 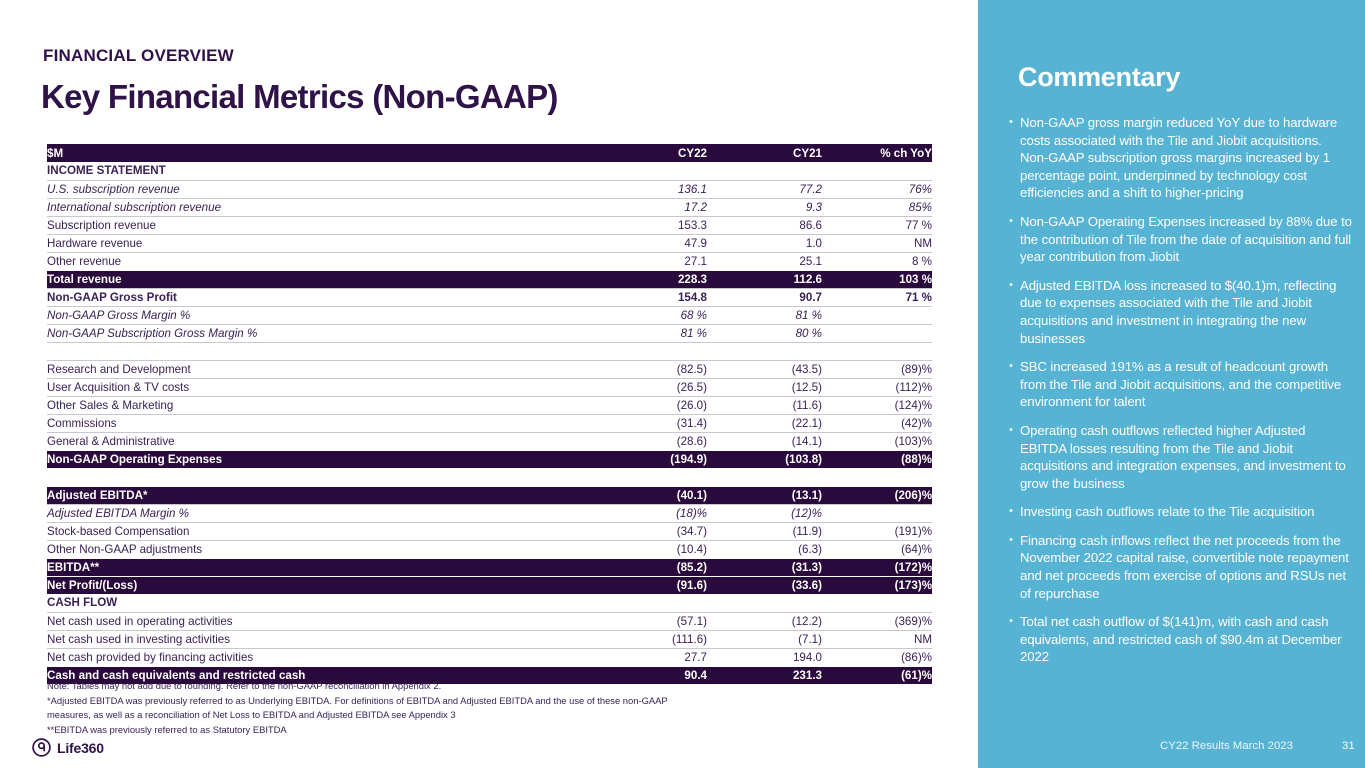 What do you see at coordinates (877, 494) in the screenshot?
I see `row-value-yoy: (206)%` at bounding box center [877, 494].